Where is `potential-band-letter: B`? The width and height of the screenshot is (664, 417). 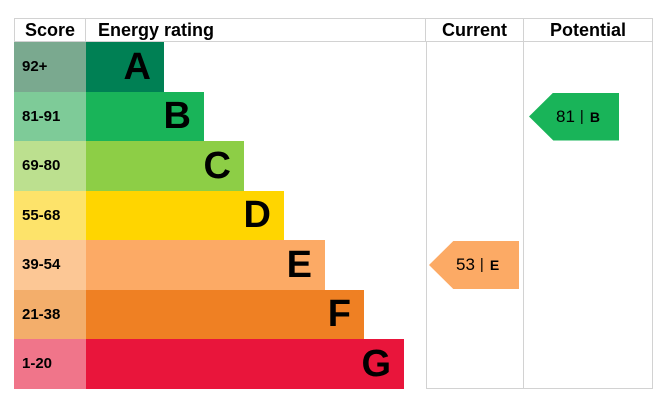 potential-band-letter: B is located at coordinates (594, 116).